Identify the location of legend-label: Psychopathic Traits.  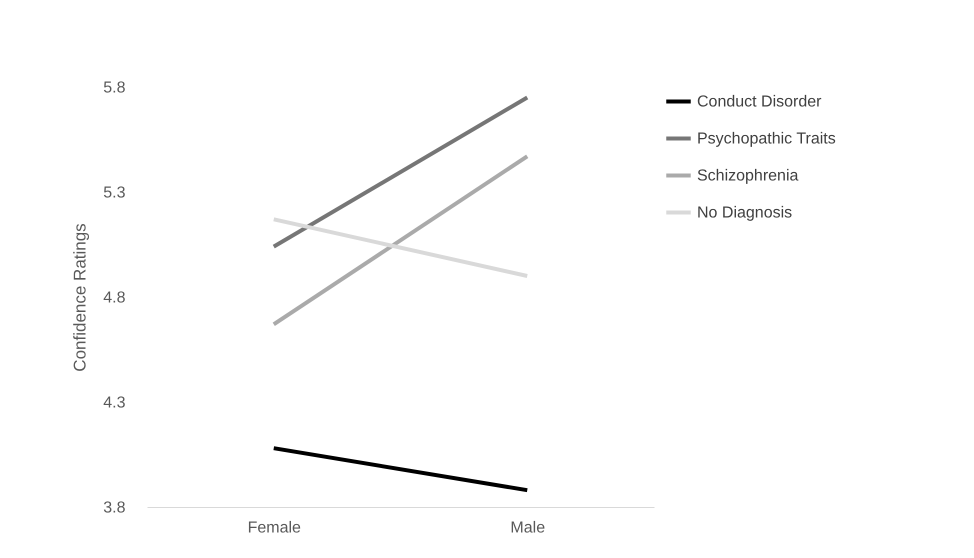
(766, 139).